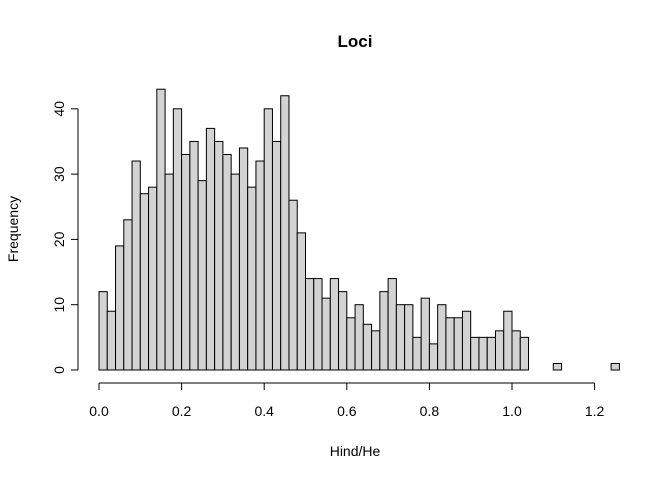  Describe the element at coordinates (512, 411) in the screenshot. I see `x-tick-label: 1.0` at that location.